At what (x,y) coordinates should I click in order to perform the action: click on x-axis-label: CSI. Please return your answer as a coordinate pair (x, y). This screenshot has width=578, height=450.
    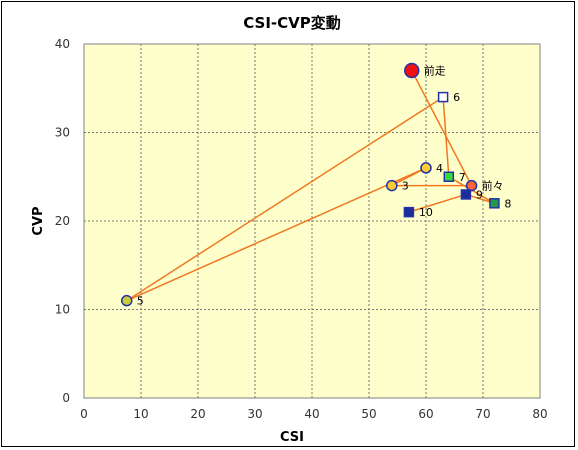
    Looking at the image, I should click on (292, 437).